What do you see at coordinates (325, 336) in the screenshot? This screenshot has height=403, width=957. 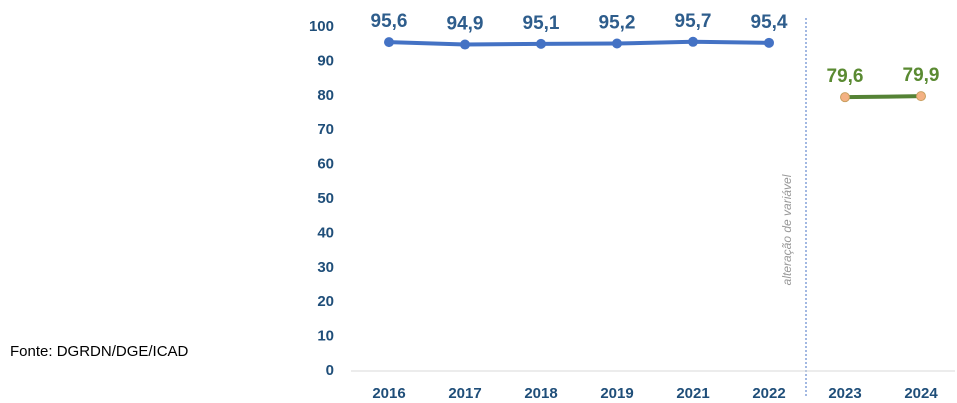 I see `y-tick-label: 10` at bounding box center [325, 336].